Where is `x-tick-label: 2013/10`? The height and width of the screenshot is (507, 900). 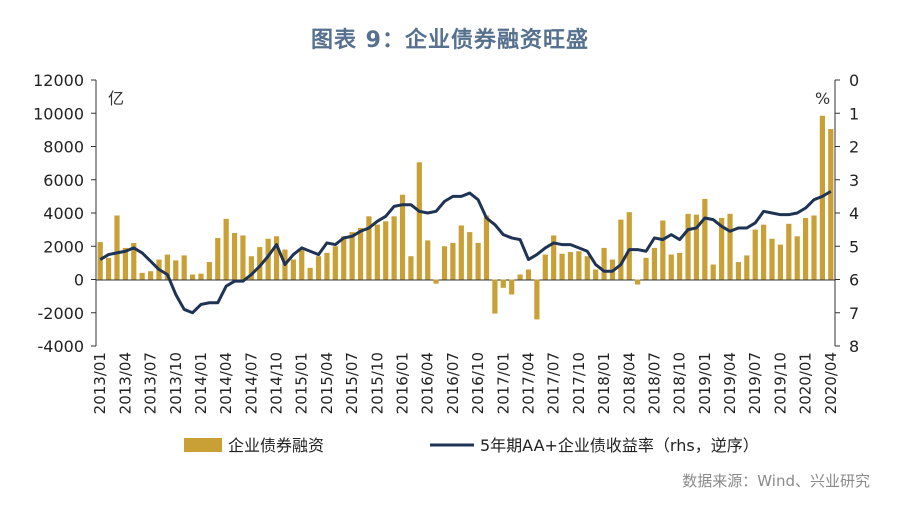
x-tick-label: 2013/10 is located at coordinates (176, 383).